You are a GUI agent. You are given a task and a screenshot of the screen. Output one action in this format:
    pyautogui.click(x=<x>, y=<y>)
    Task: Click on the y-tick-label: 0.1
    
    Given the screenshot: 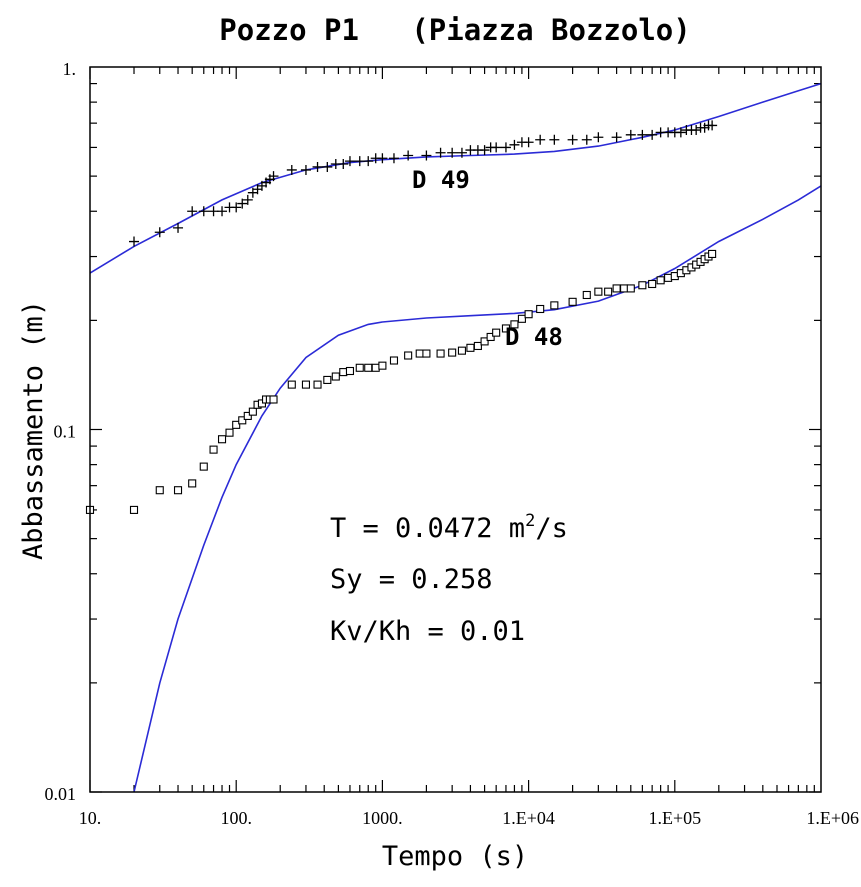 What is the action you would take?
    pyautogui.click(x=65, y=432)
    